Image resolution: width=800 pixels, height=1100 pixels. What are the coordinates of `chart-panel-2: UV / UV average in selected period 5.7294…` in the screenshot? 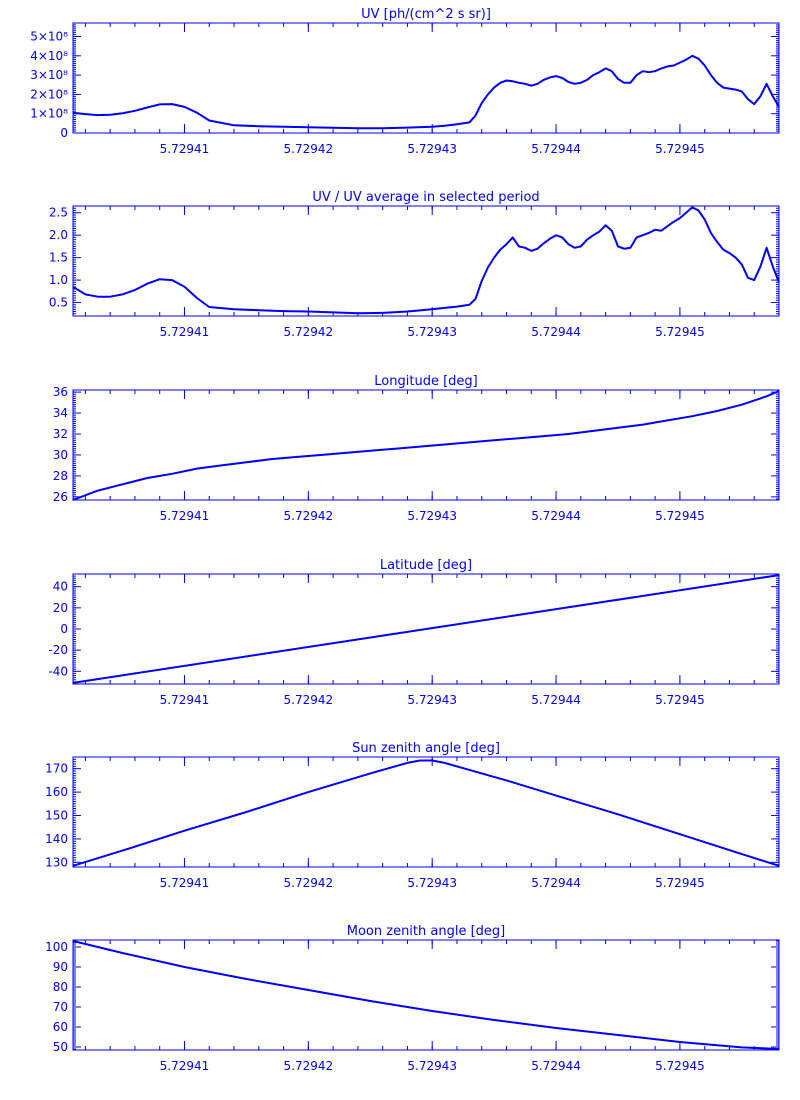 It's located at (414, 264).